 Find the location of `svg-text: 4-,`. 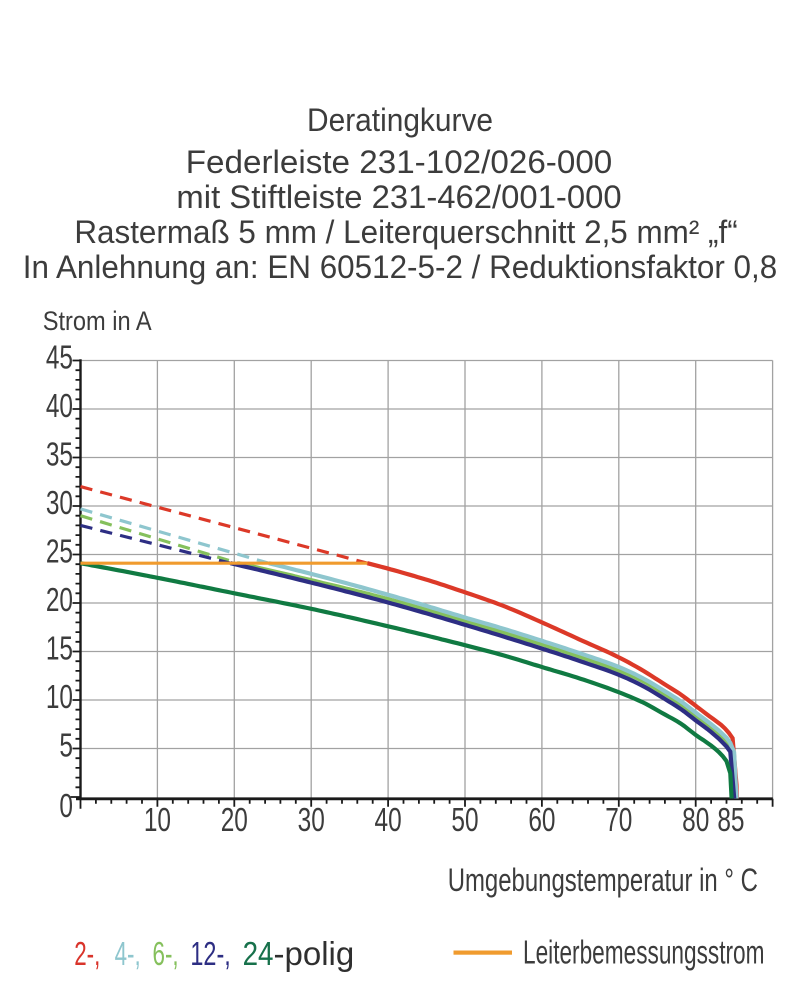

svg-text: 4-, is located at coordinates (128, 953).